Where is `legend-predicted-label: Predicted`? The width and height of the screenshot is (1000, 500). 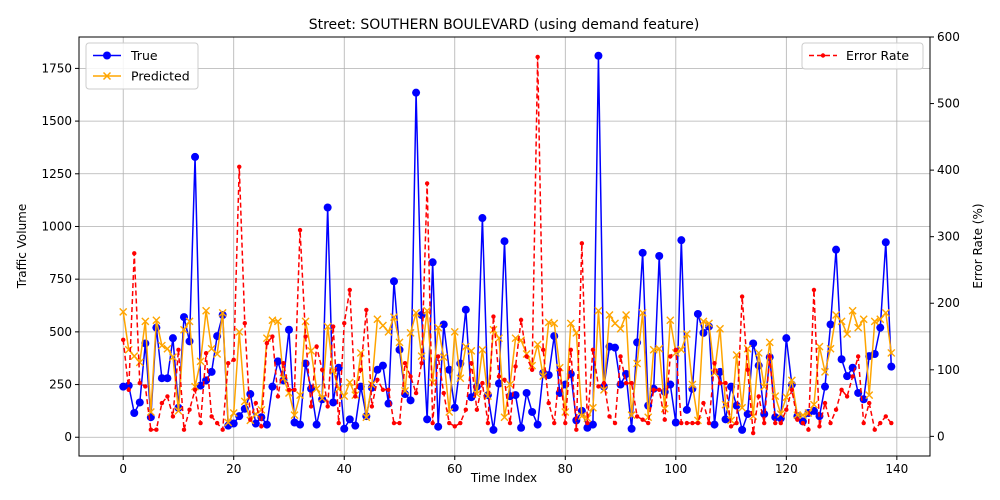
legend-predicted-label: Predicted is located at coordinates (160, 76).